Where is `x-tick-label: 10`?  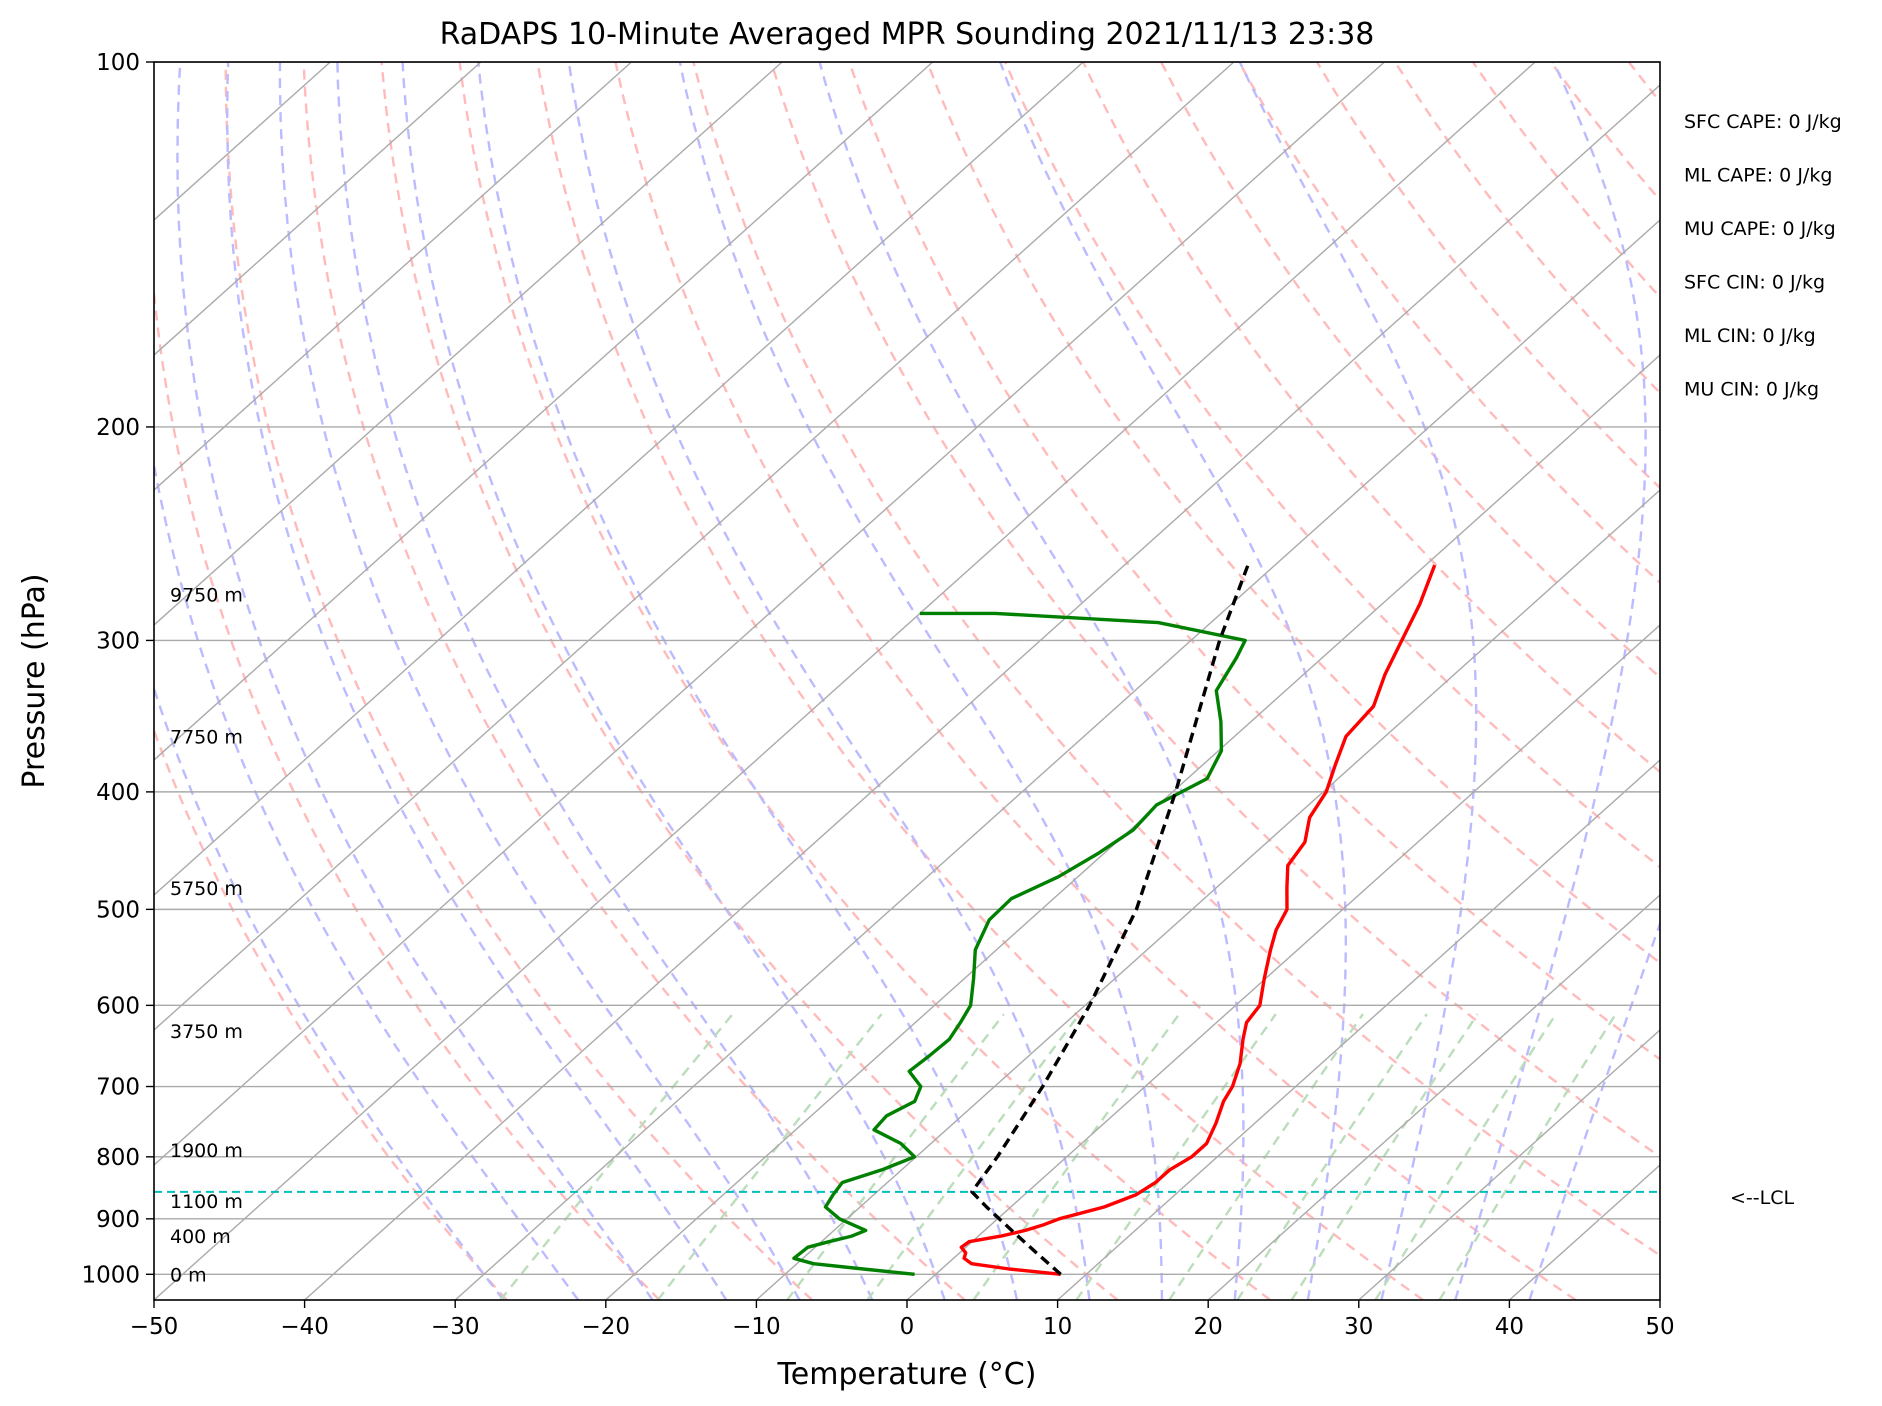
x-tick-label: 10 is located at coordinates (1057, 1327).